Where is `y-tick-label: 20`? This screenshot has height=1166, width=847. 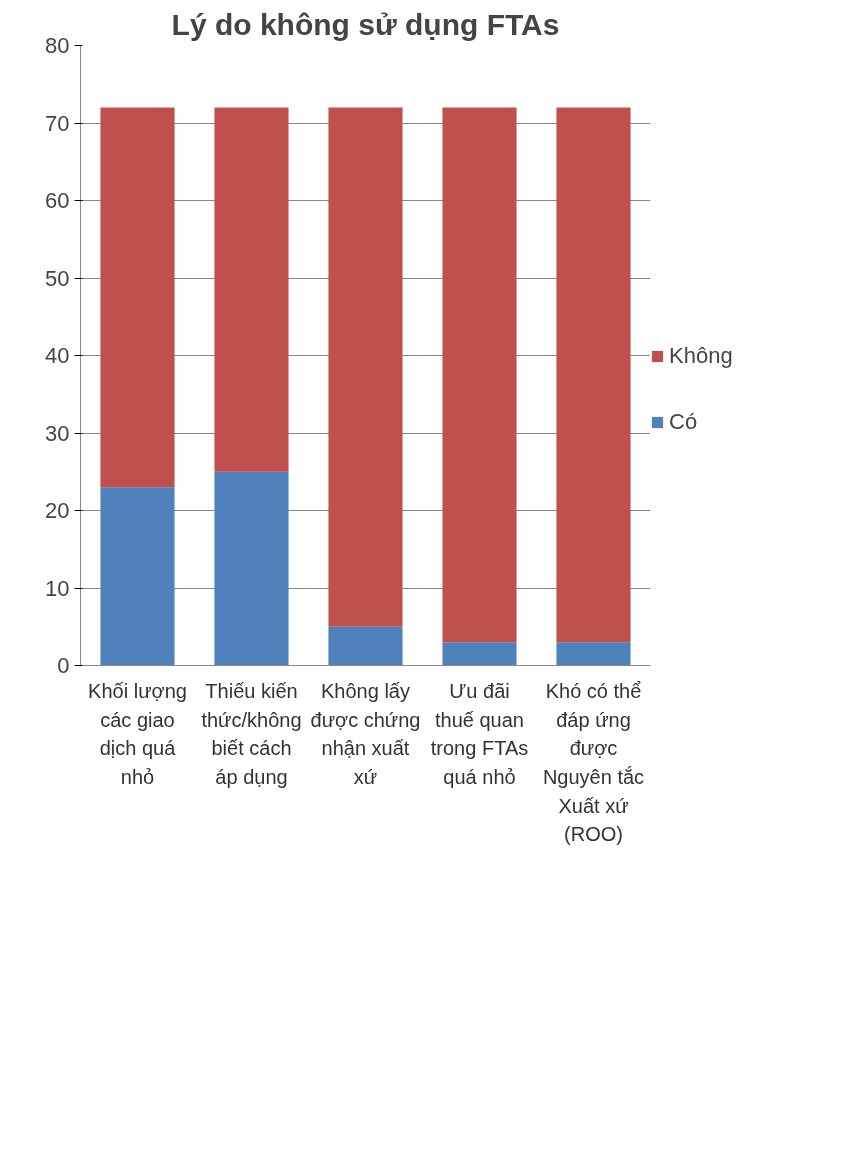
y-tick-label: 20 is located at coordinates (57, 510).